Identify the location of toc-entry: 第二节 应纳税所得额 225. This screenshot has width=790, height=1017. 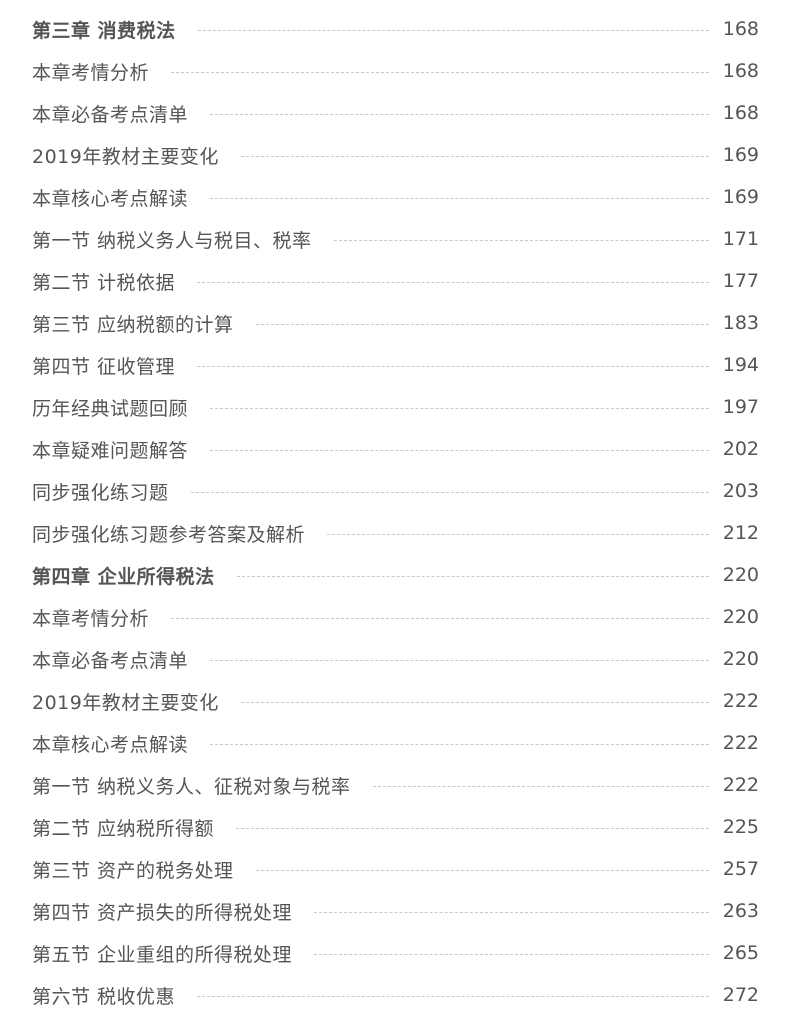
(395, 827).